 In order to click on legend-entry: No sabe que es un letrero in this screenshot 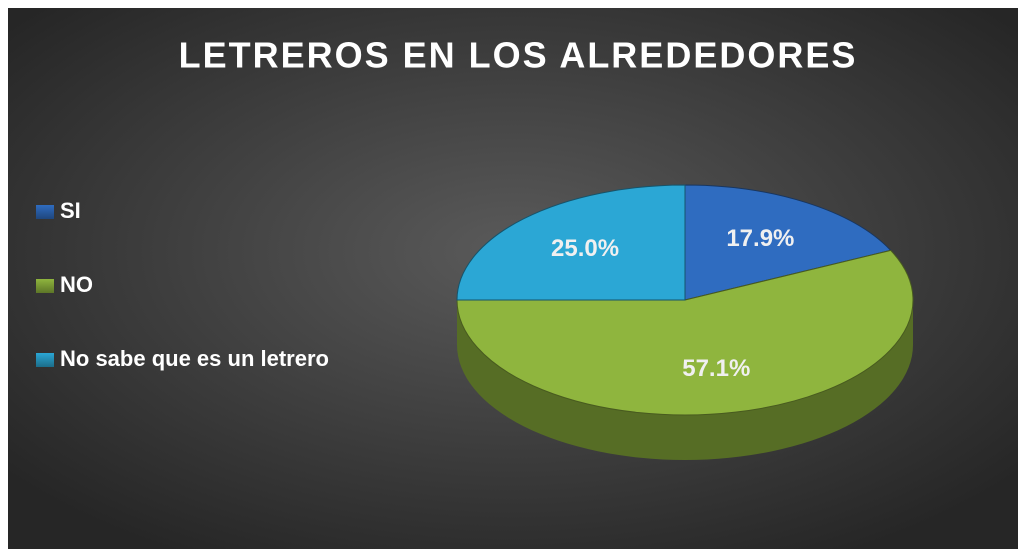, I will do `click(186, 359)`.